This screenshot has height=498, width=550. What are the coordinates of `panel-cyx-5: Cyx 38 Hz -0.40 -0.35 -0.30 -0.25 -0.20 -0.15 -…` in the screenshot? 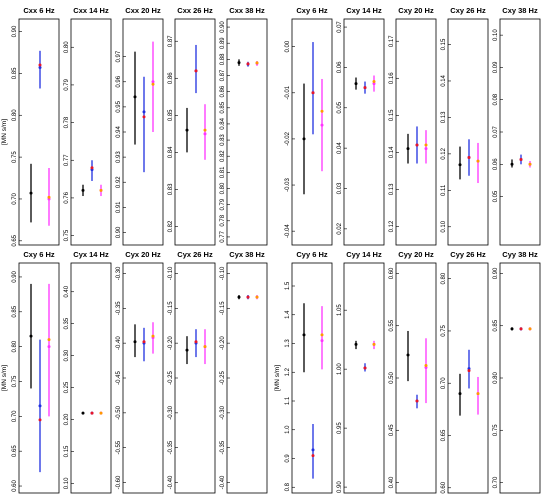 It's located at (244, 372).